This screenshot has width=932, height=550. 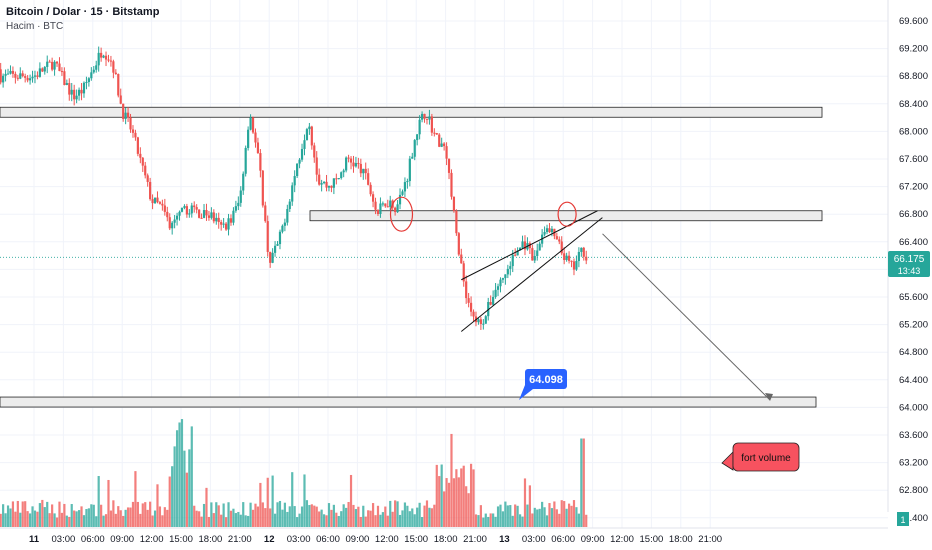 I want to click on price-tick-label: 63.200, so click(x=913, y=463).